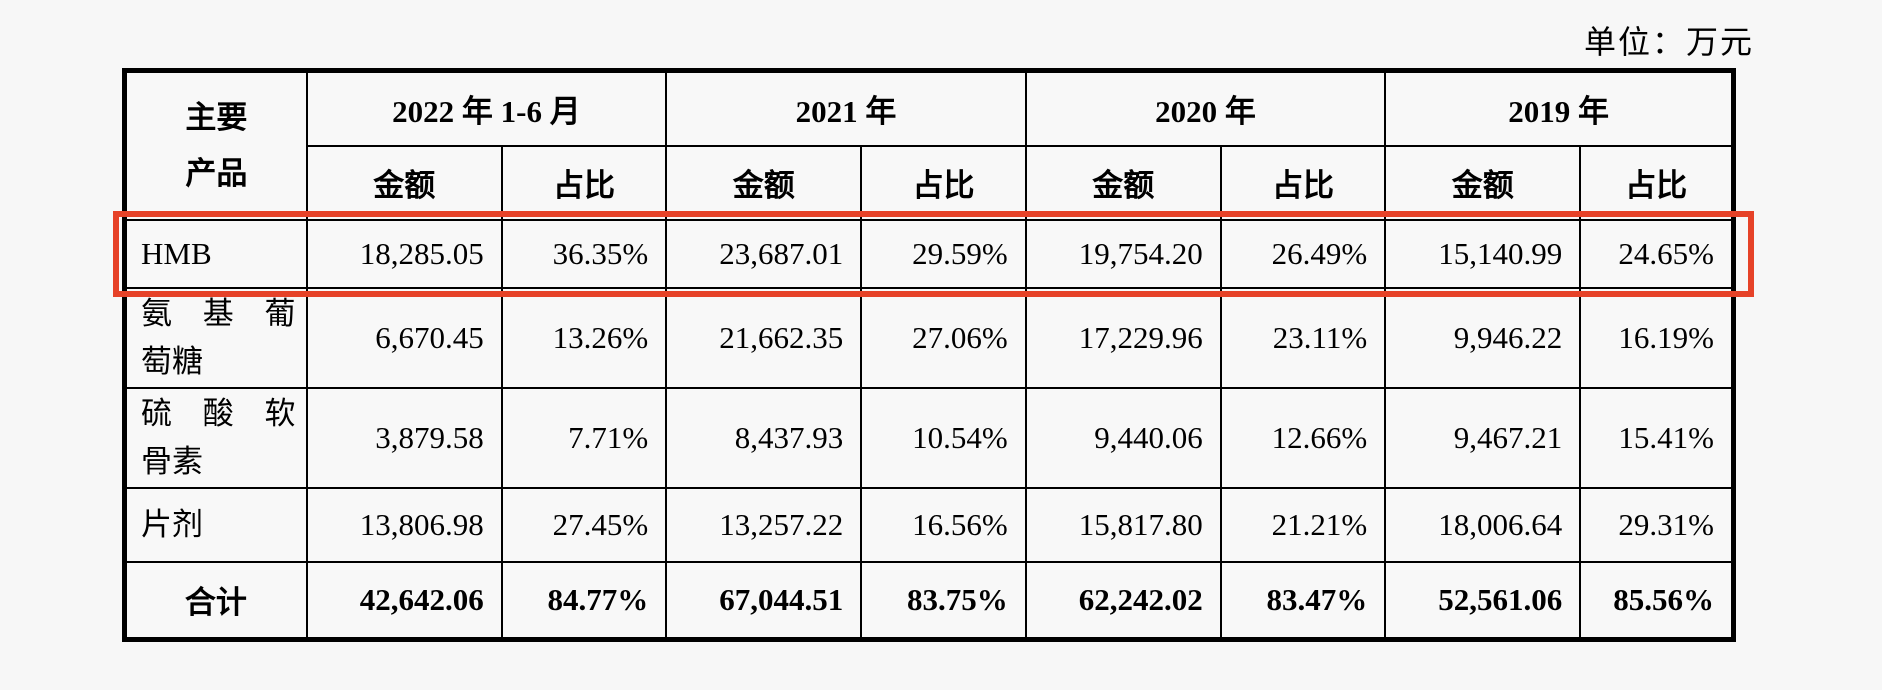 This screenshot has height=690, width=1882. I want to click on header-amount-2020: 金额, so click(1123, 182).